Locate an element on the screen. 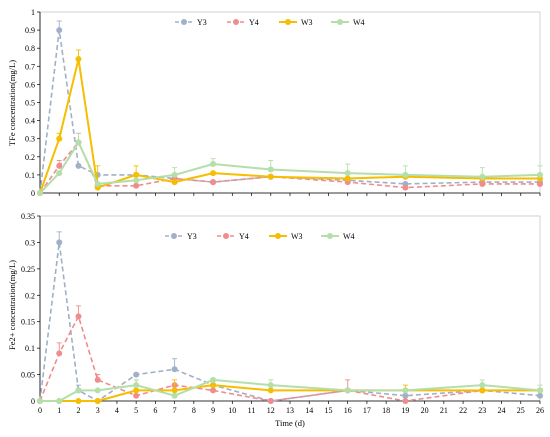 Image resolution: width=550 pixels, height=437 pixels. x-tick-label: 26 is located at coordinates (540, 410).